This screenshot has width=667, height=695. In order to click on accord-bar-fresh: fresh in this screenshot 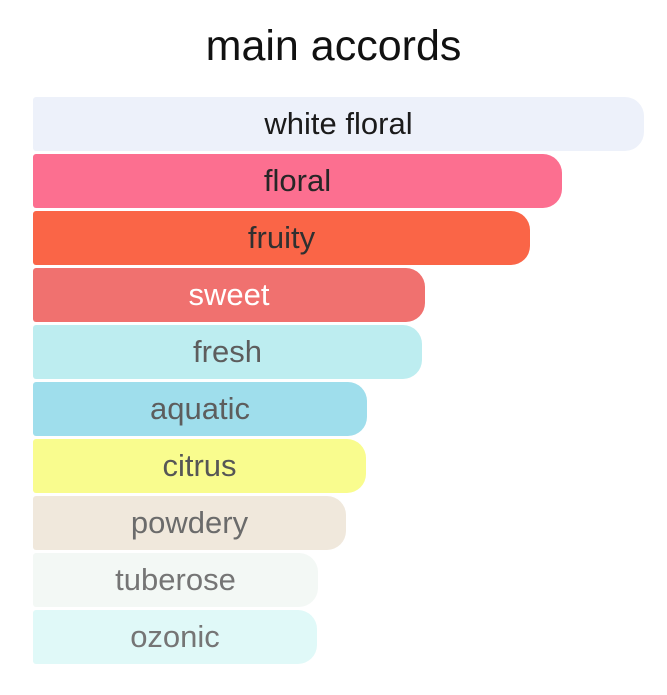, I will do `click(227, 352)`.